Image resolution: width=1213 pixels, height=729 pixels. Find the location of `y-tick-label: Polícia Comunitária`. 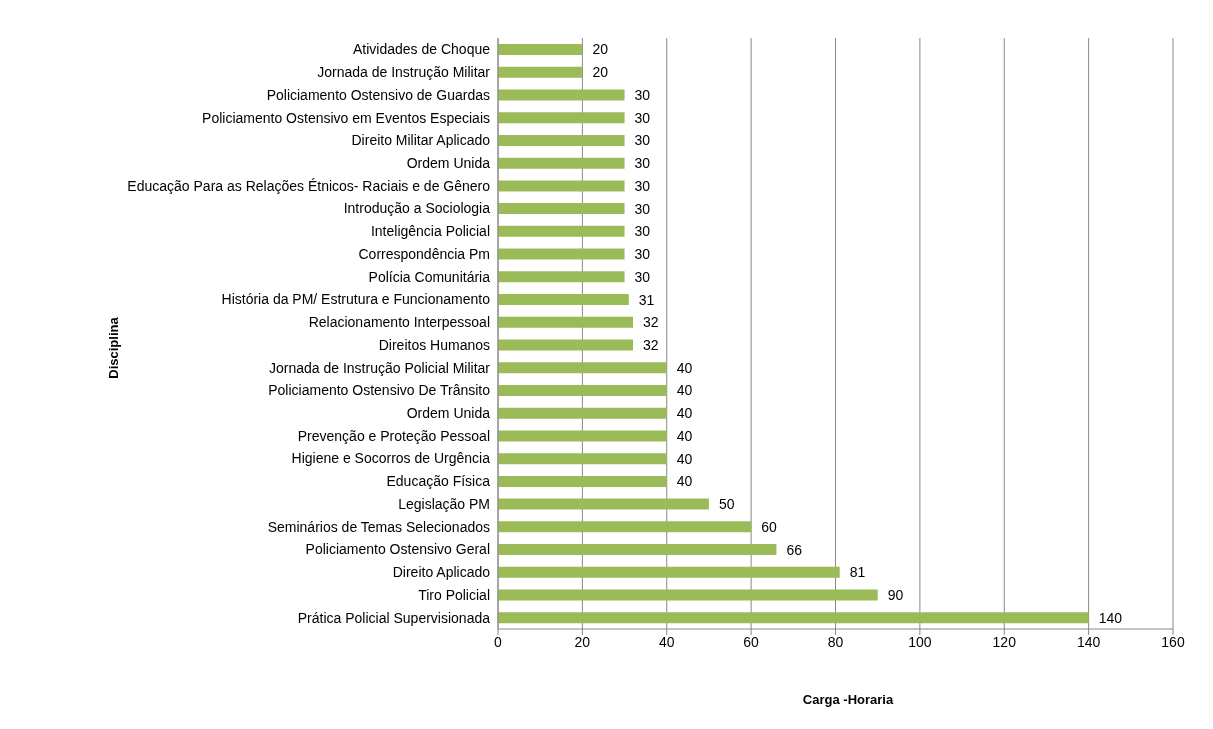

y-tick-label: Polícia Comunitária is located at coordinates (429, 276).